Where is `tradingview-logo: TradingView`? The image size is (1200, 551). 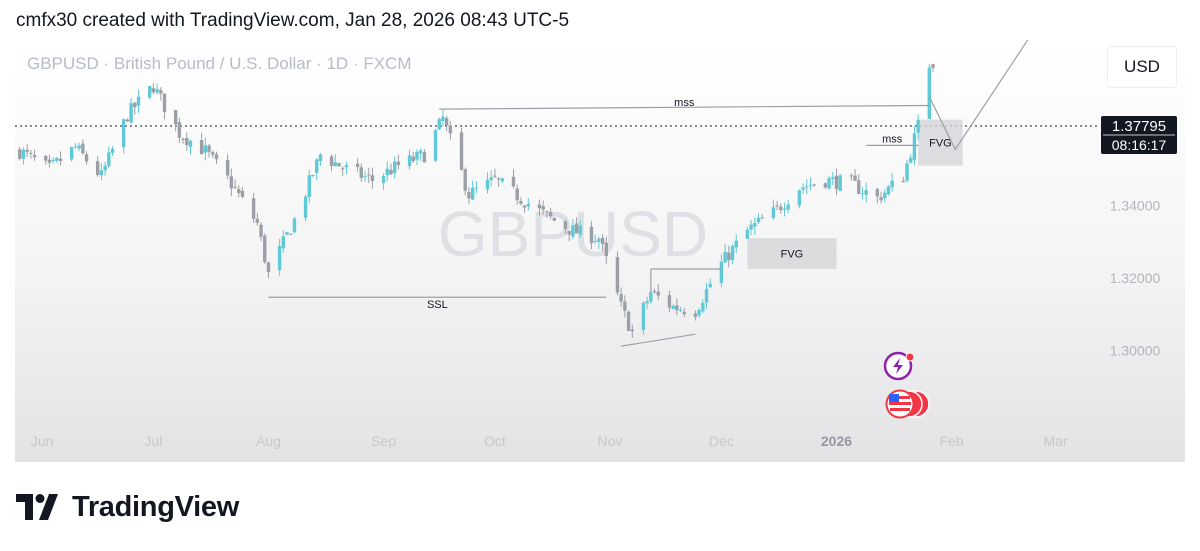 tradingview-logo: TradingView is located at coordinates (127, 507).